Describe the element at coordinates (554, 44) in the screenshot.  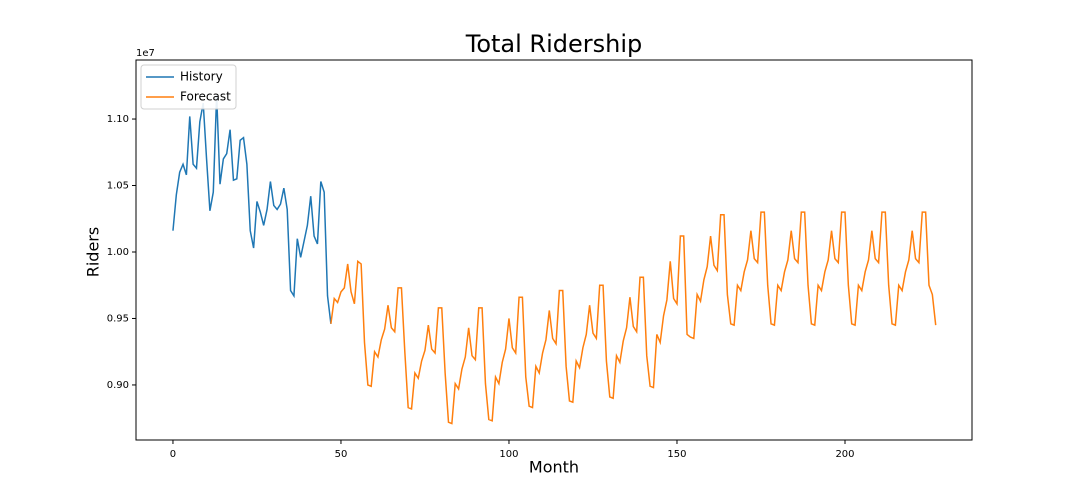
I see `chart-title: Total Ridership` at that location.